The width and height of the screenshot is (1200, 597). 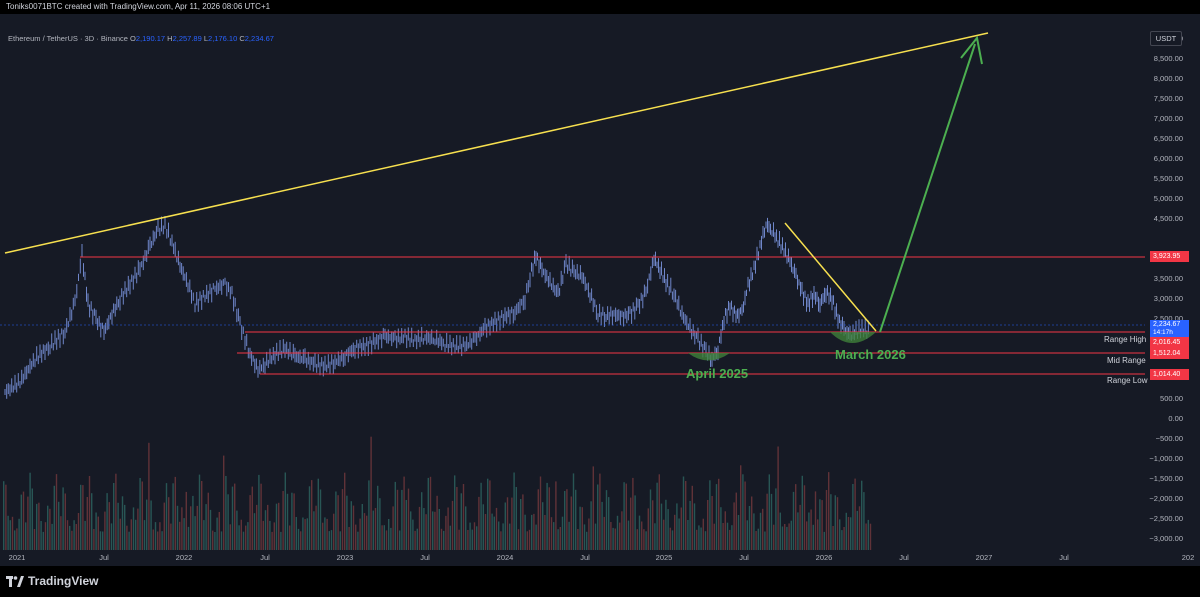 I want to click on downtrend-line, so click(x=830, y=277).